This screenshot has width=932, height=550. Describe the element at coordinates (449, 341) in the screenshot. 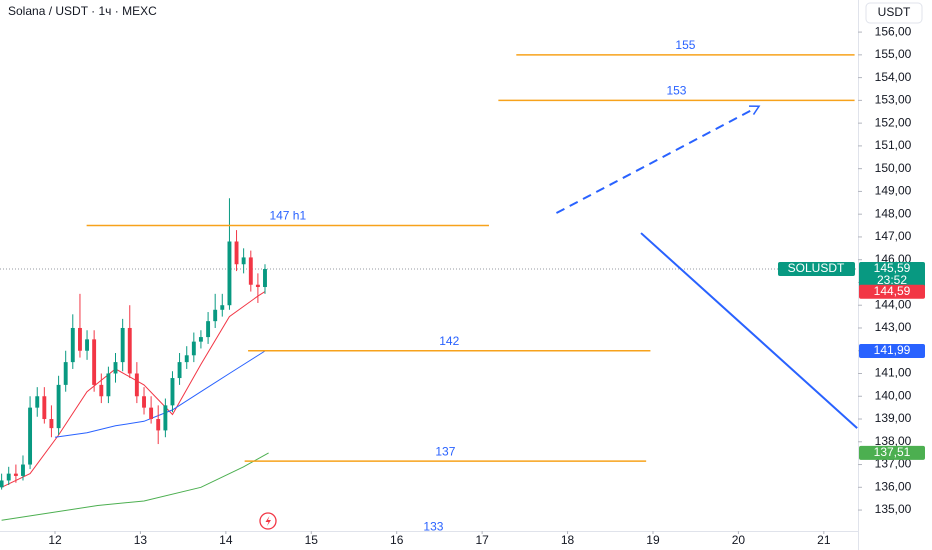

I see `level-label: 142` at that location.